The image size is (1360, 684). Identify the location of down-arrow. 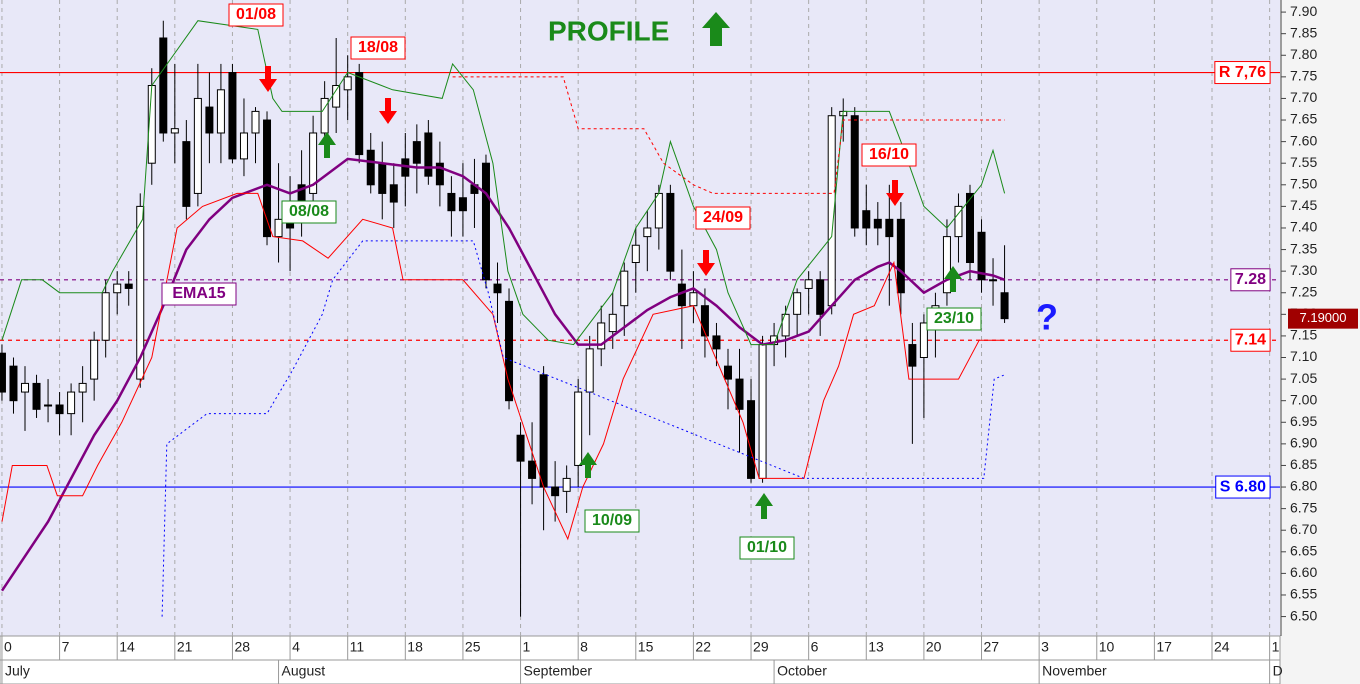
(388, 111).